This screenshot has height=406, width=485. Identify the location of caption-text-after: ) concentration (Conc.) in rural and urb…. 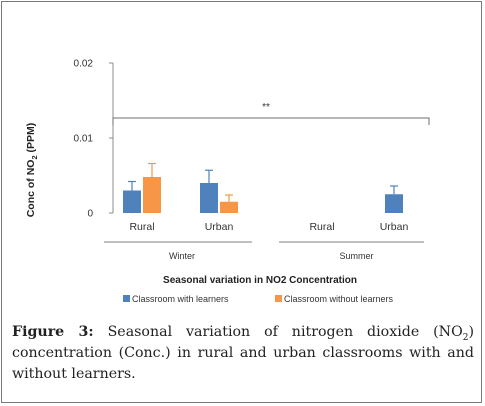
(243, 353).